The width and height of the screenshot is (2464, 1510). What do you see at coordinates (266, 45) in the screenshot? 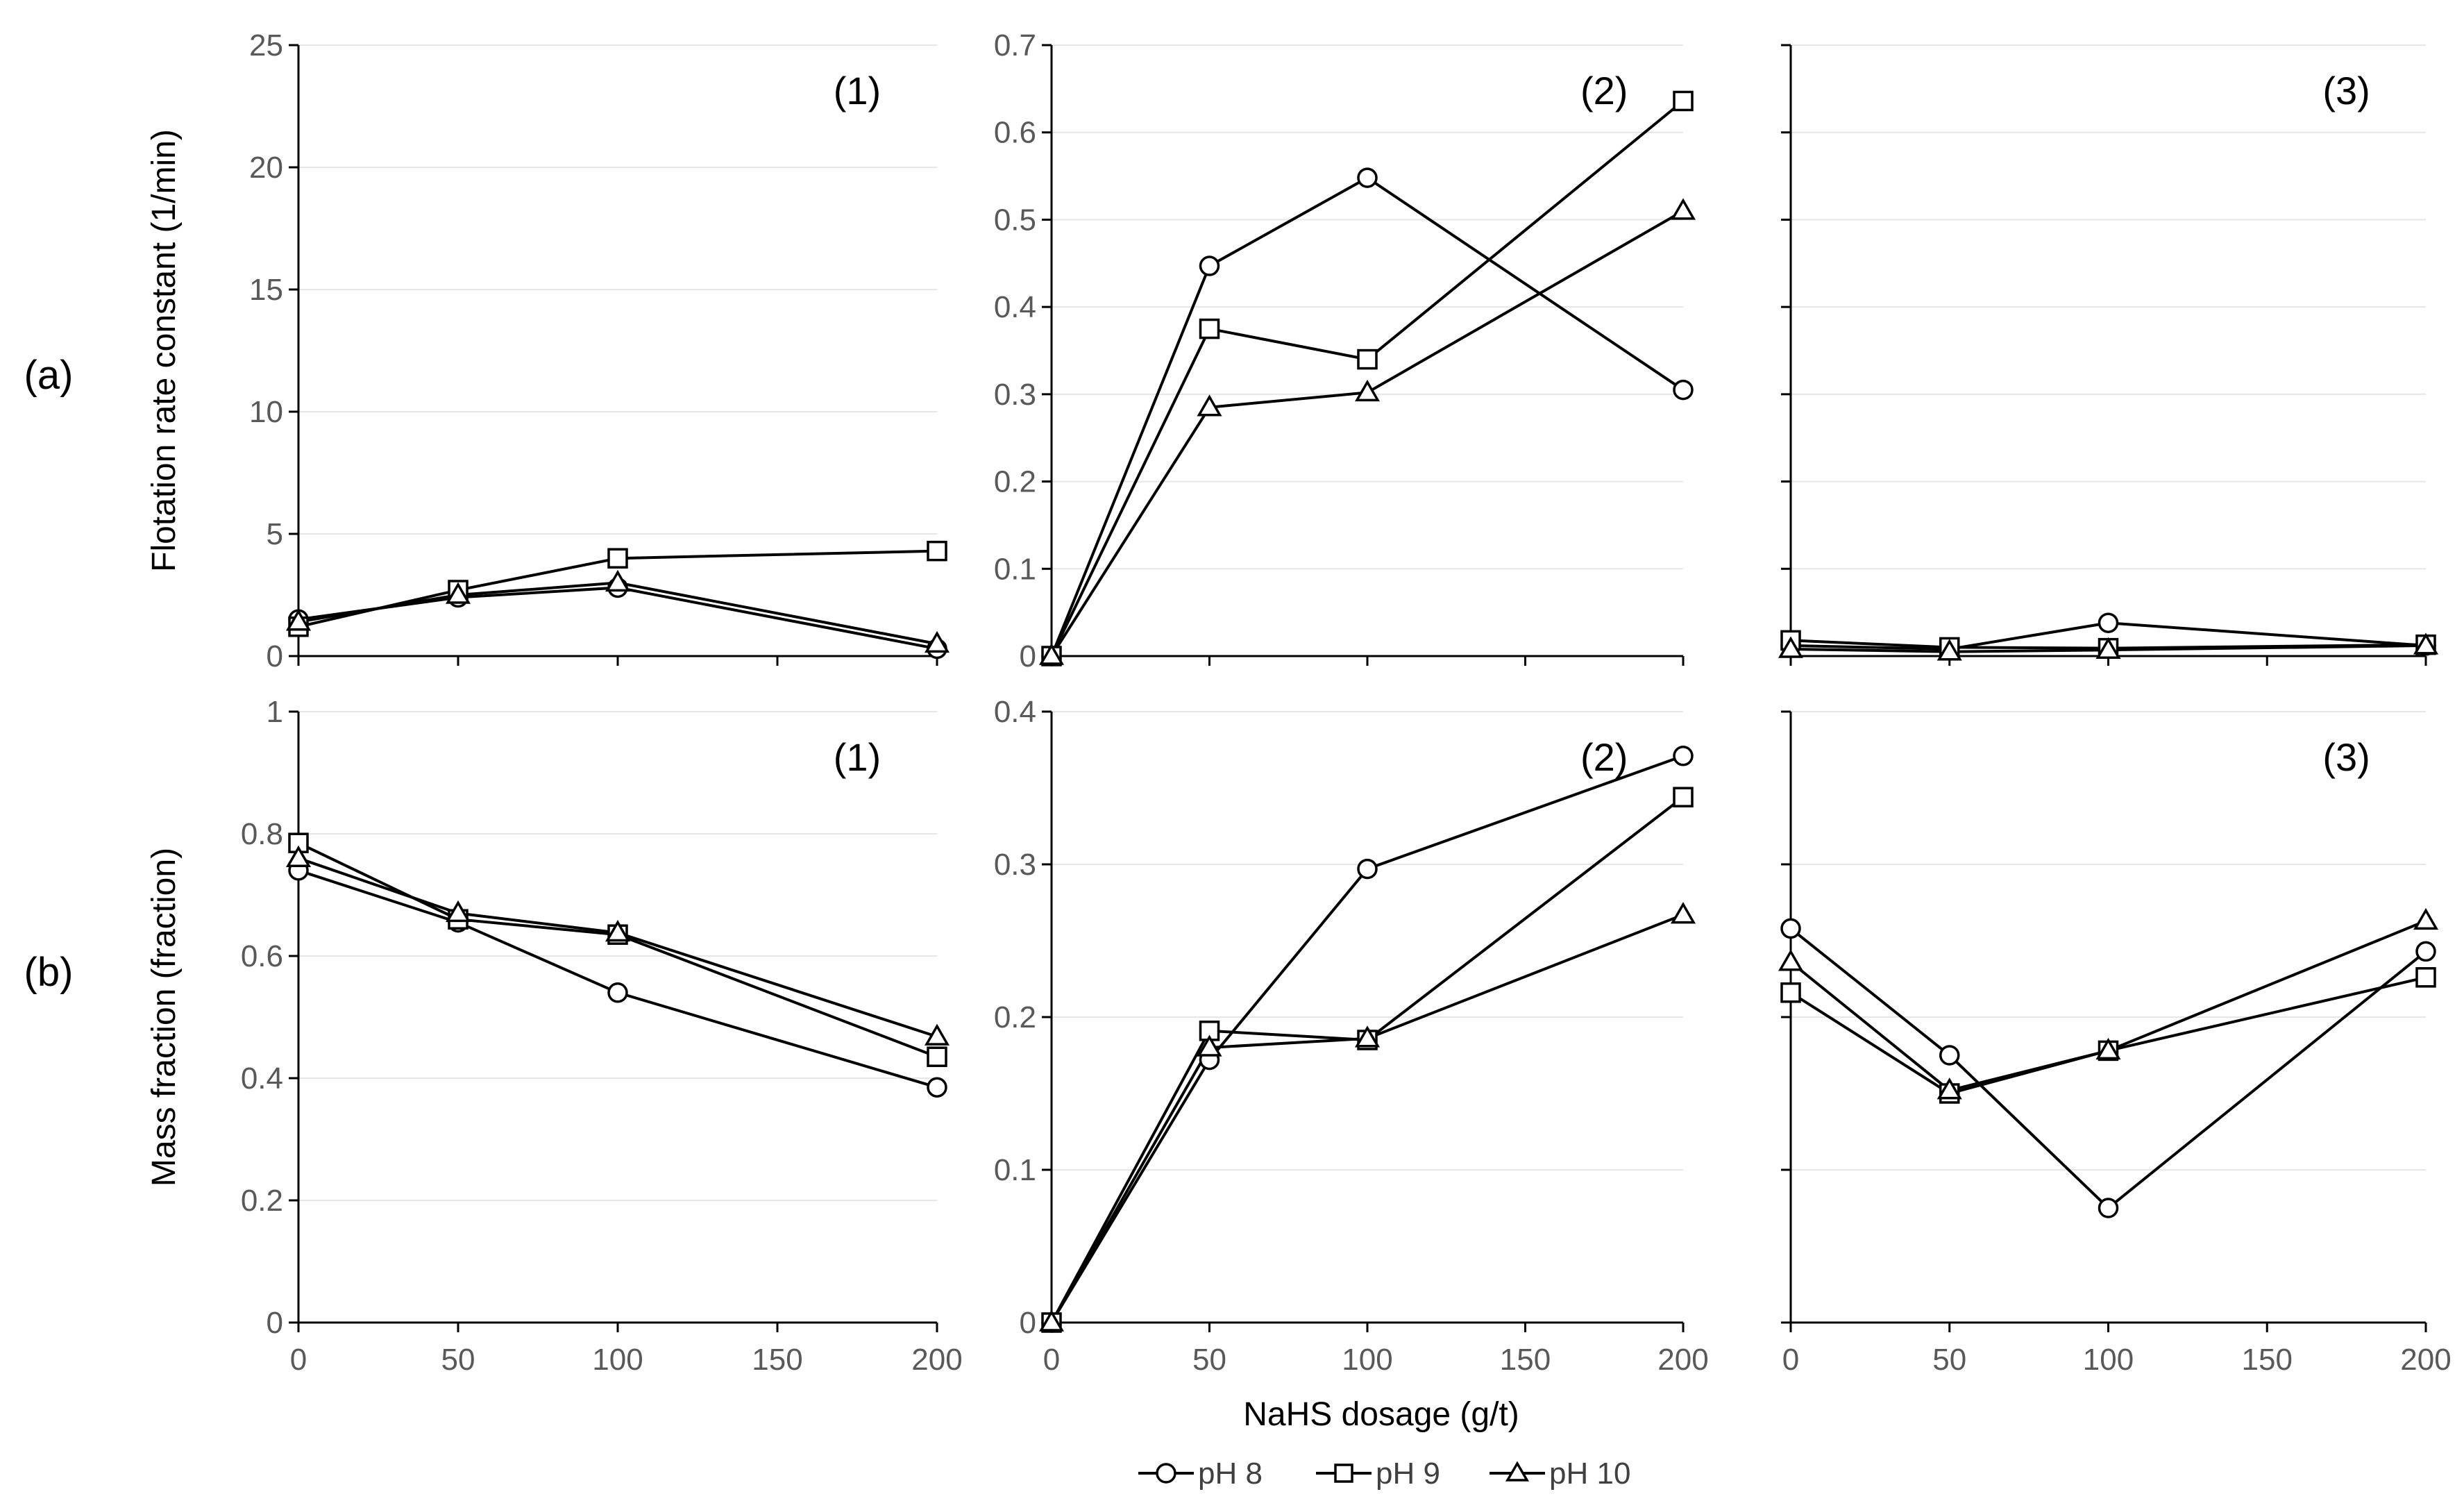
I see `y-tick-label: 25` at bounding box center [266, 45].